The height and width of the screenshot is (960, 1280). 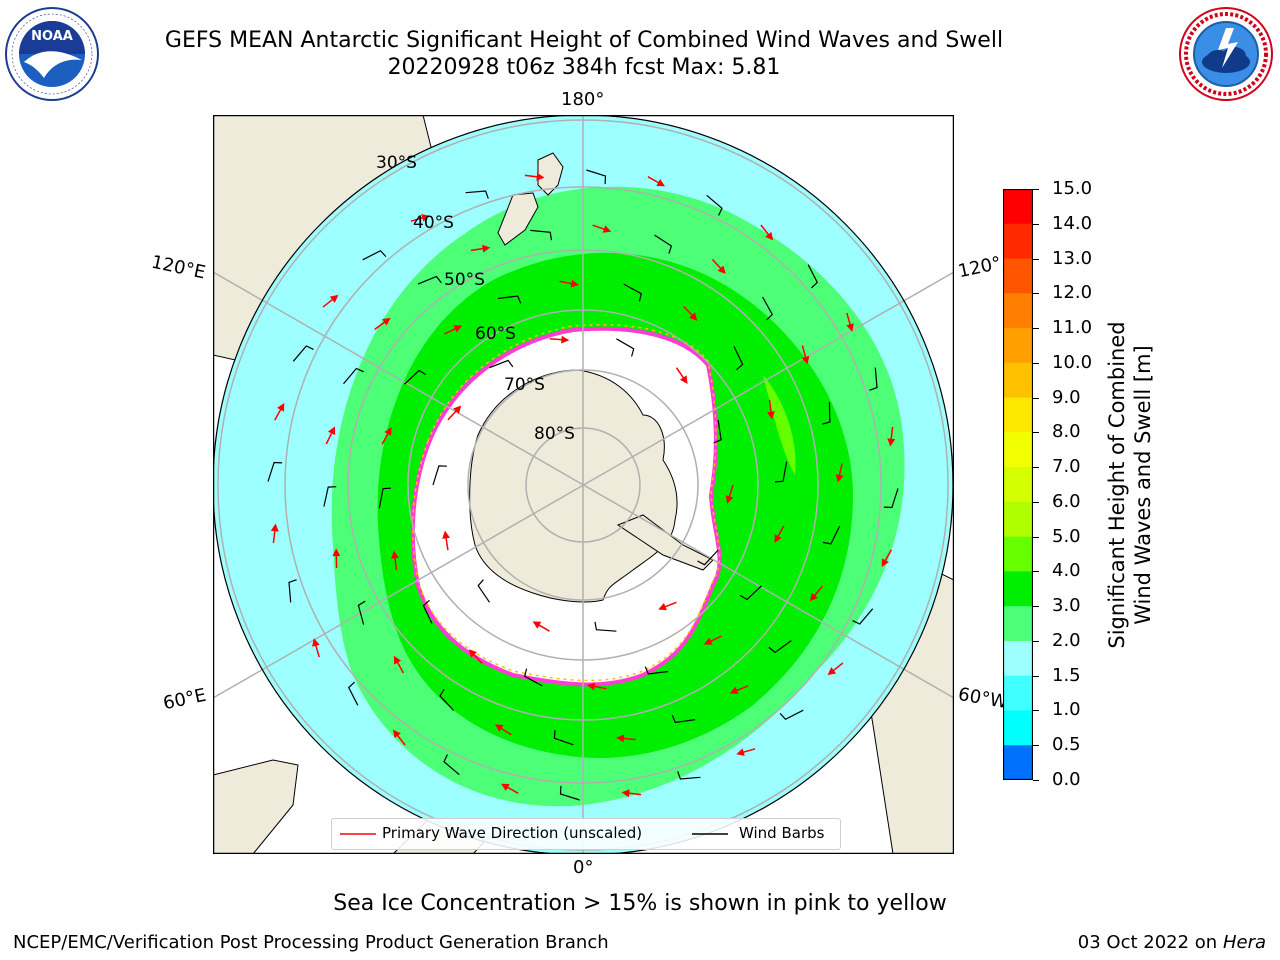 What do you see at coordinates (554, 434) in the screenshot?
I see `lat-label-80s: 80°S` at bounding box center [554, 434].